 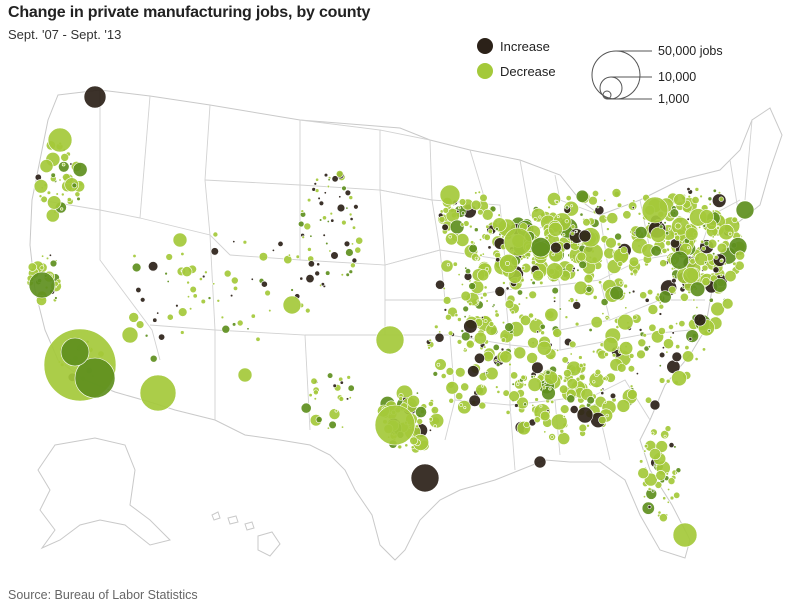 I want to click on size-label-10000: 10,000, so click(x=677, y=77).